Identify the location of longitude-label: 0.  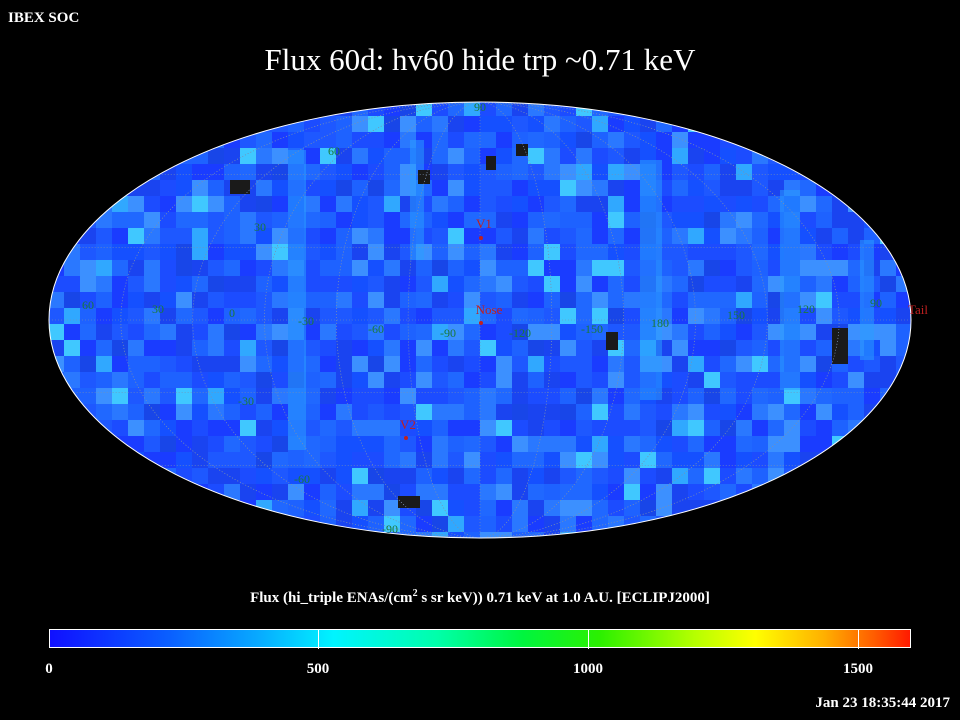
(232, 313).